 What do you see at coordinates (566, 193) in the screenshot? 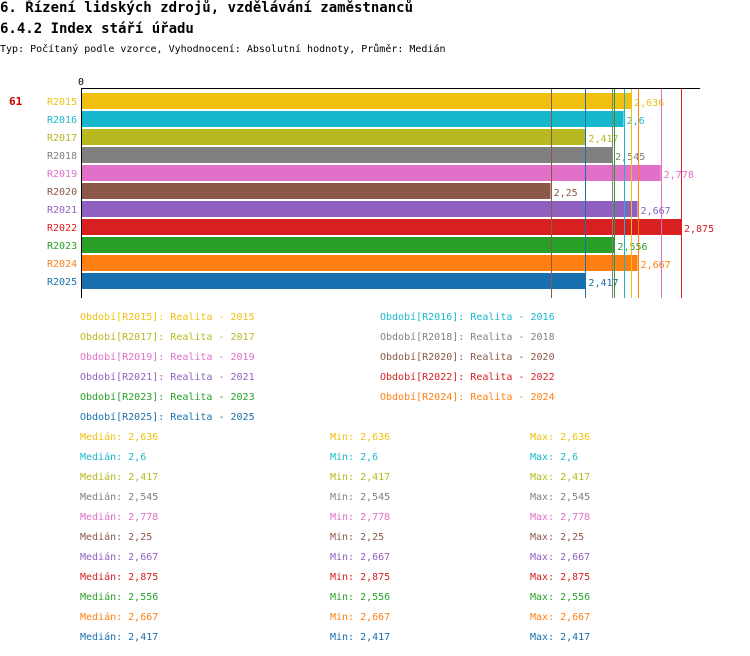
I see `value-label: 2,25` at bounding box center [566, 193].